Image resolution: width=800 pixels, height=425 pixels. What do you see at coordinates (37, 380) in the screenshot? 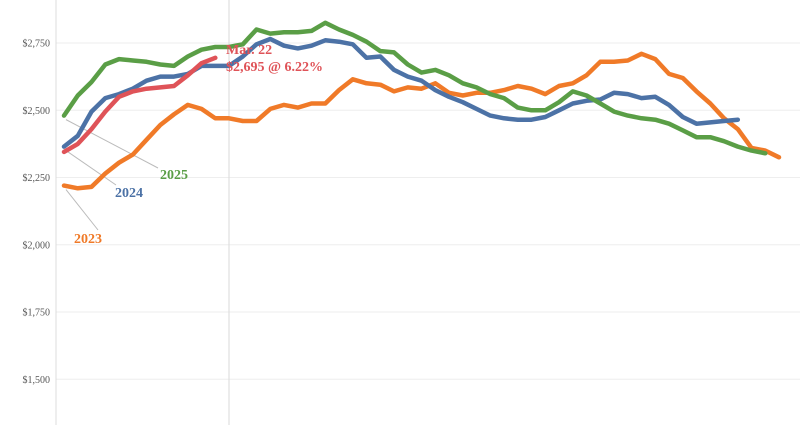
I see `y-tick-label-0: $1,500` at bounding box center [37, 380].